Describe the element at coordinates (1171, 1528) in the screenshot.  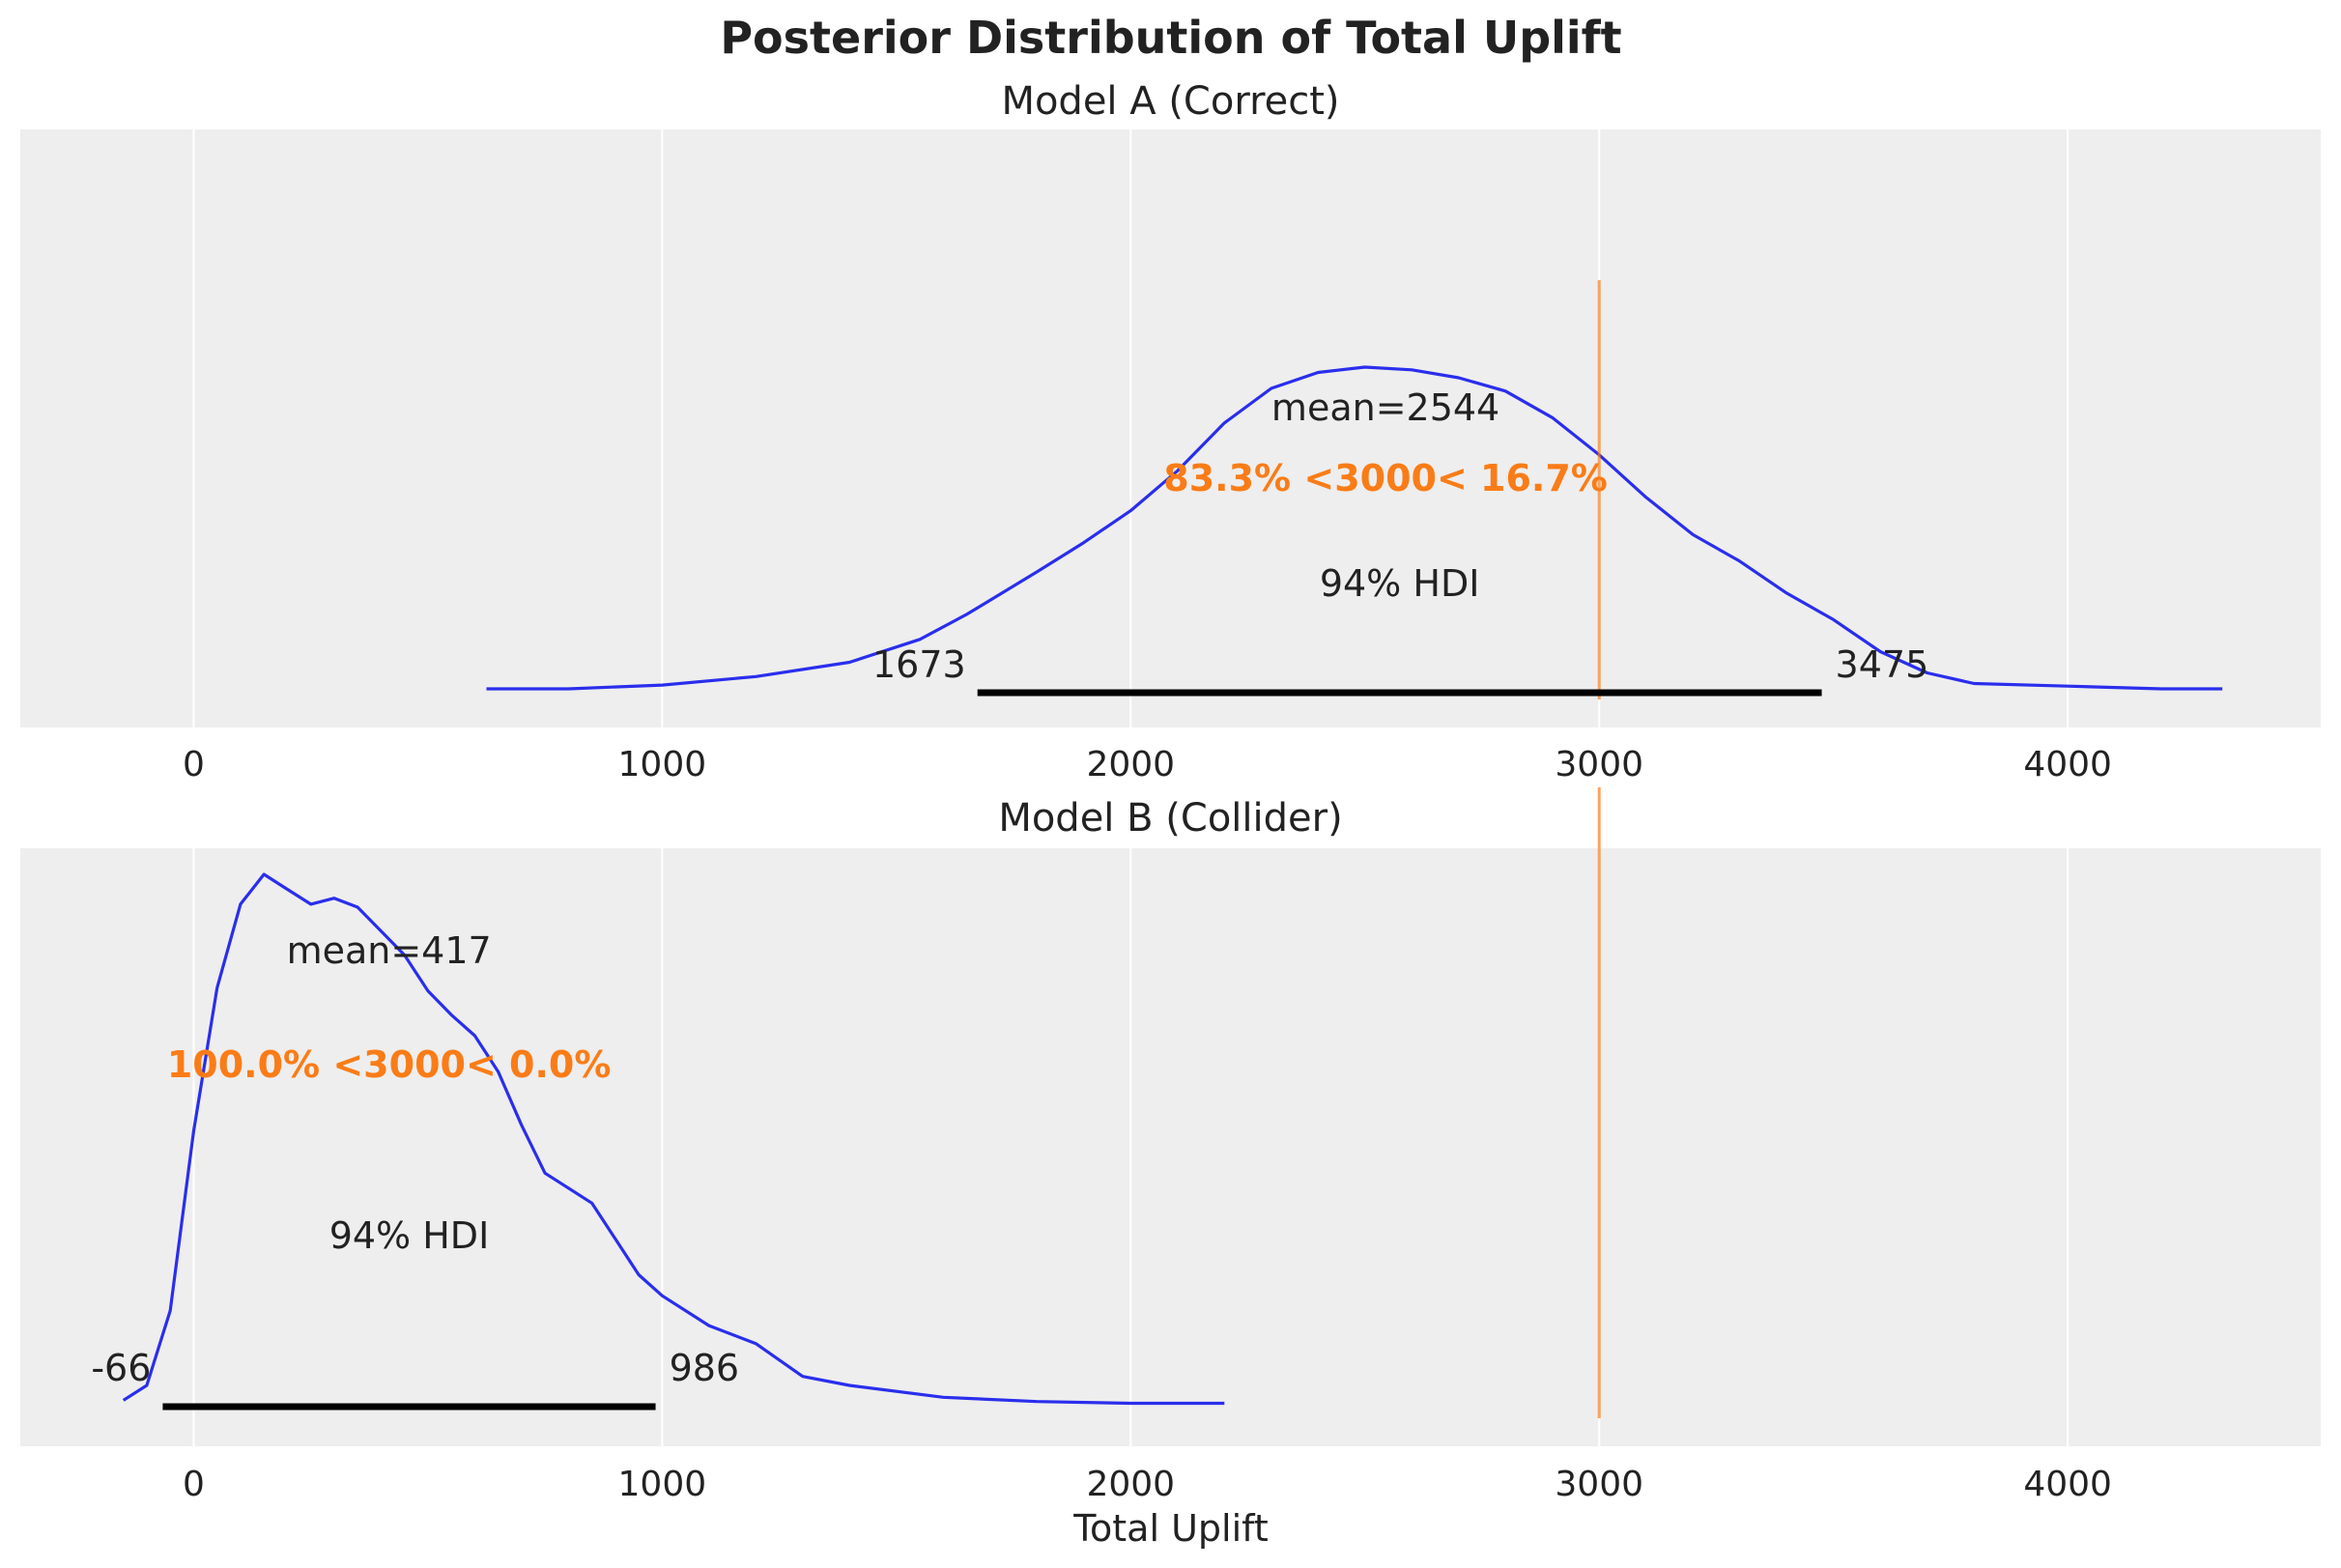
I see `x-axis-label: Total Uplift` at that location.